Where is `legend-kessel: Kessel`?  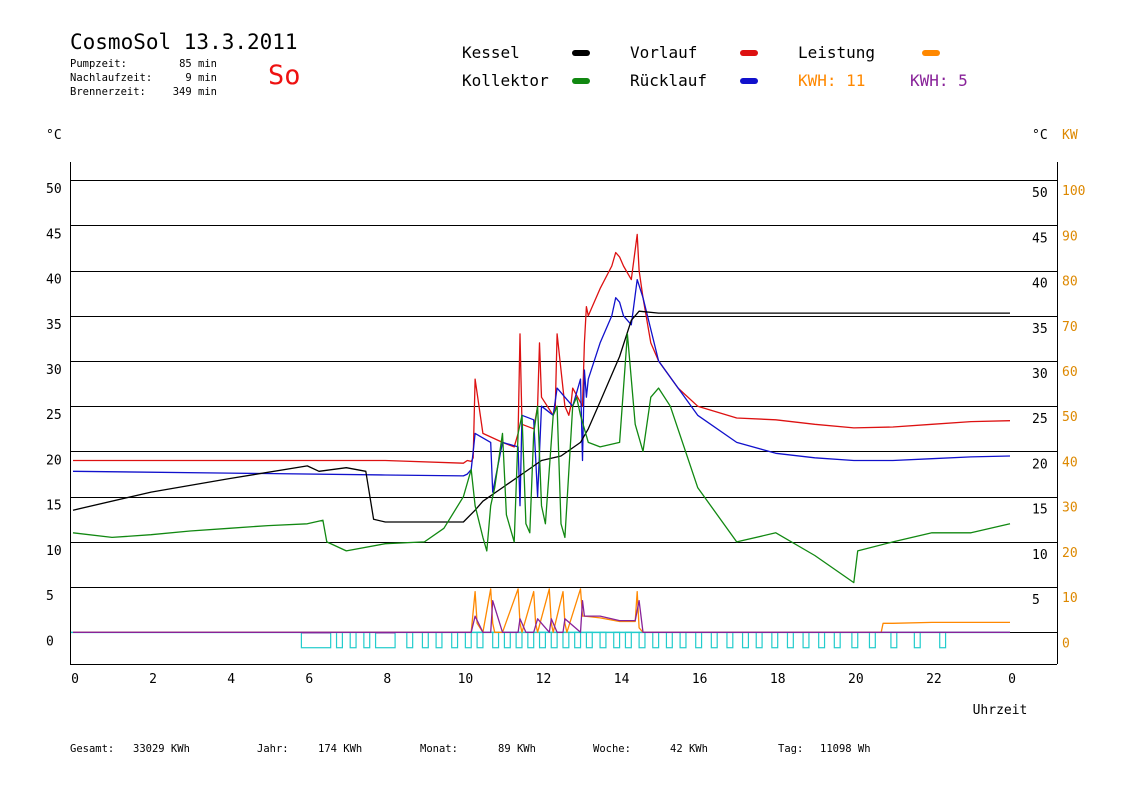
legend-kessel: Kessel is located at coordinates (491, 52).